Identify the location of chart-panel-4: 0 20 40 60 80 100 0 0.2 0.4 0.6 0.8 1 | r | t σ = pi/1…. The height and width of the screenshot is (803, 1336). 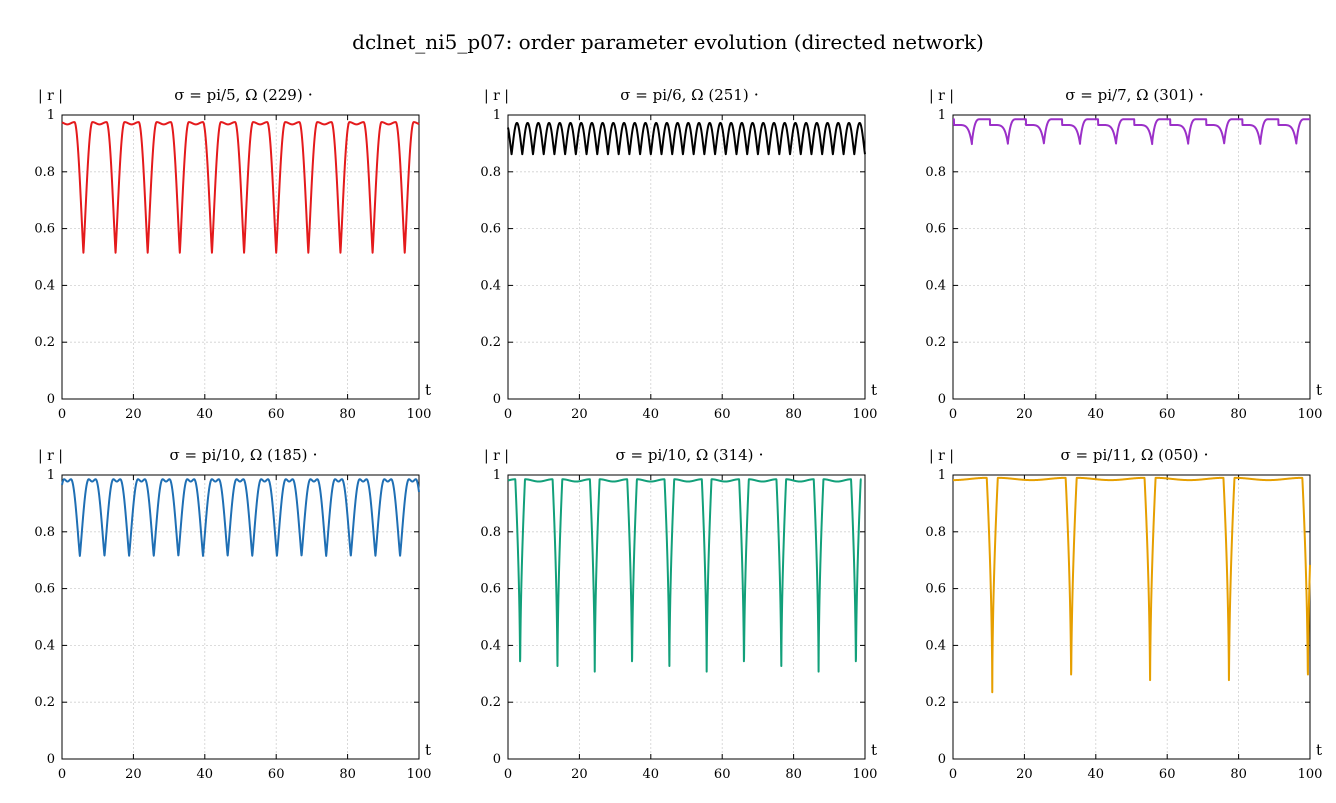
(232, 613).